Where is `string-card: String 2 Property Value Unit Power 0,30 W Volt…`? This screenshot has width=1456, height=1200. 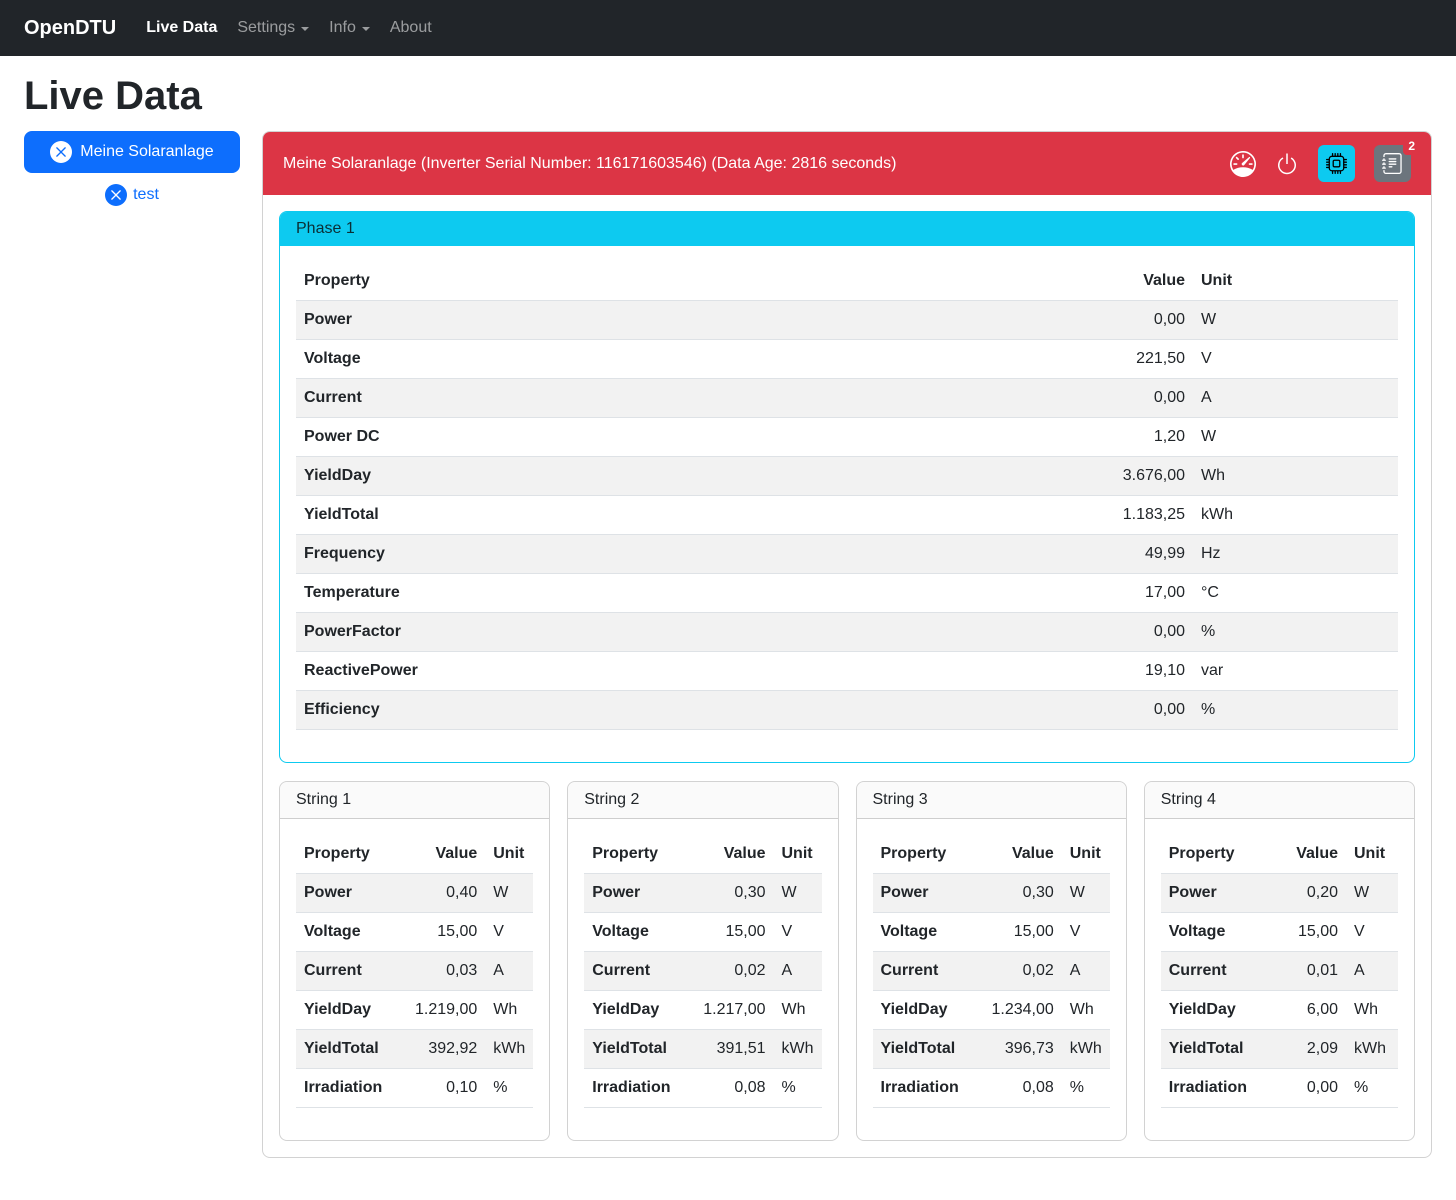 string-card: String 2 Property Value Unit Power 0,30 W Volt… is located at coordinates (703, 961).